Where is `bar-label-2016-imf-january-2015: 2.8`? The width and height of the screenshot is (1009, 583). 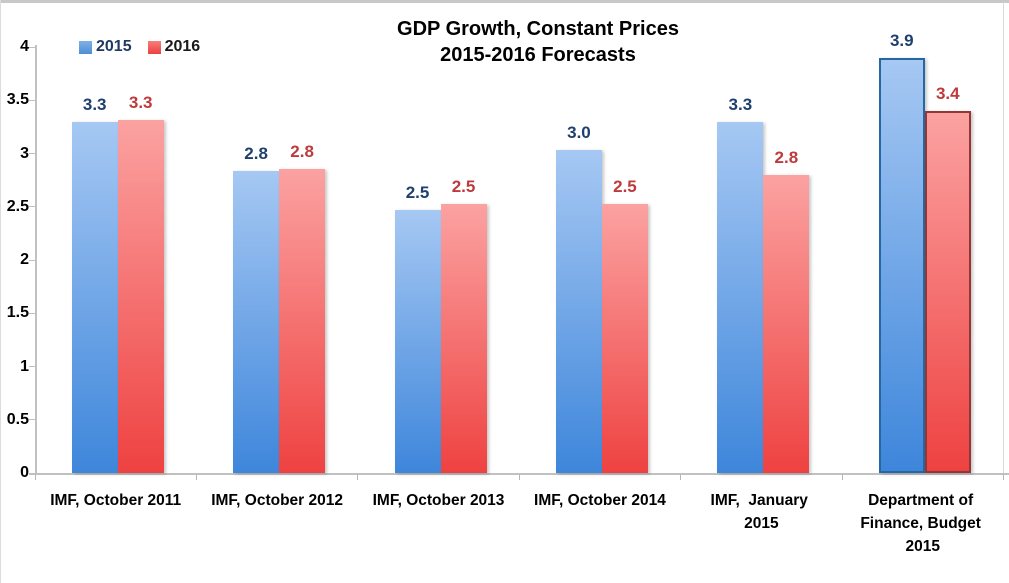 bar-label-2016-imf-january-2015: 2.8 is located at coordinates (786, 157).